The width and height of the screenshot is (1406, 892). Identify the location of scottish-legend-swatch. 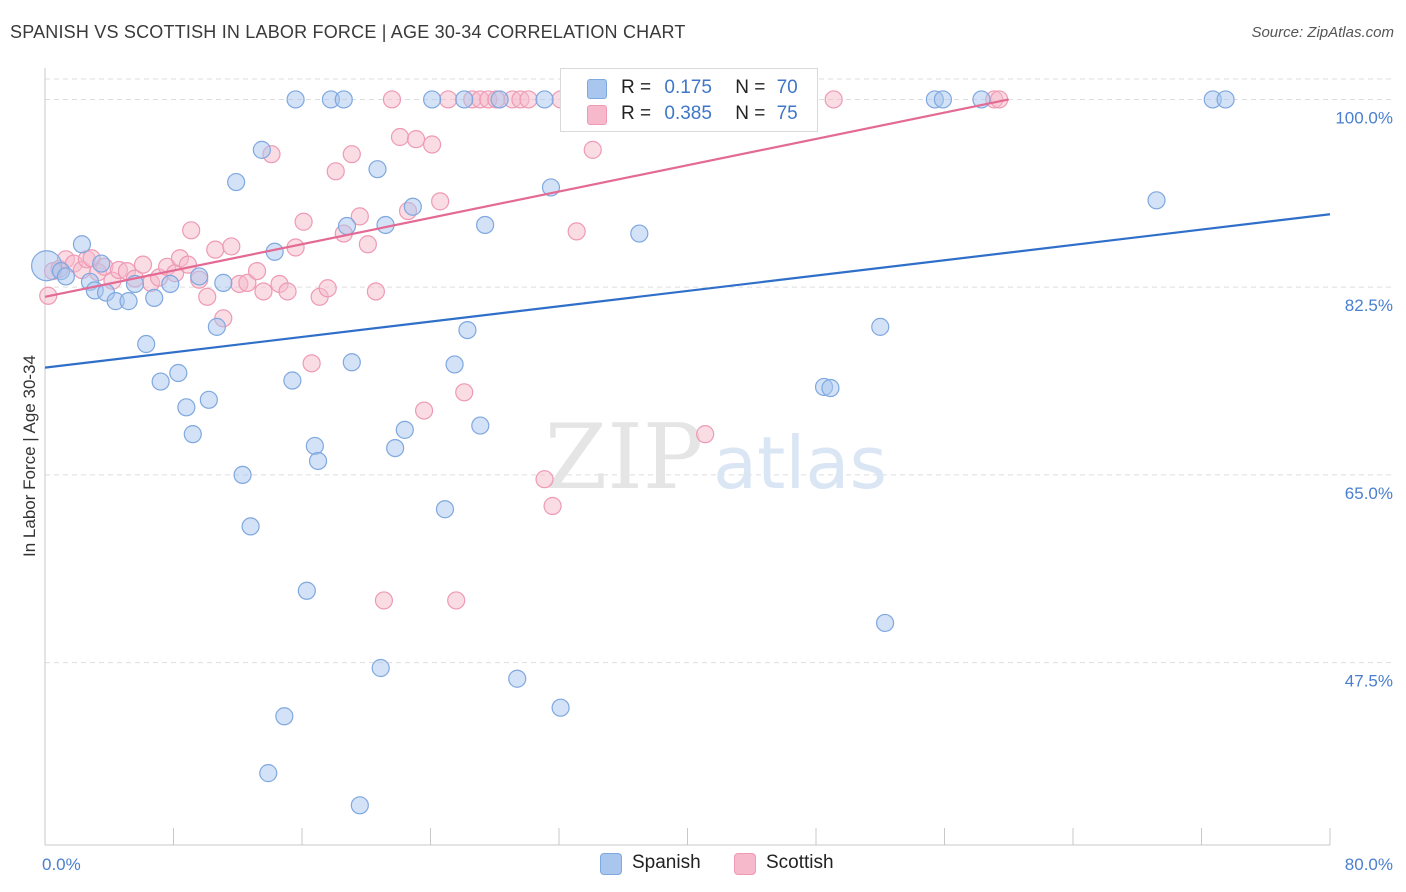
(745, 864).